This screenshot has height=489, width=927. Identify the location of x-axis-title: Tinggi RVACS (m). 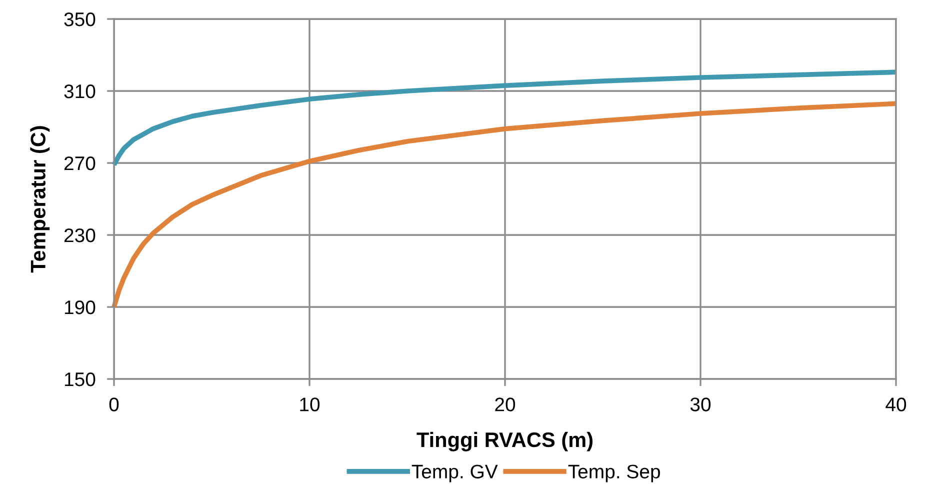
(504, 442).